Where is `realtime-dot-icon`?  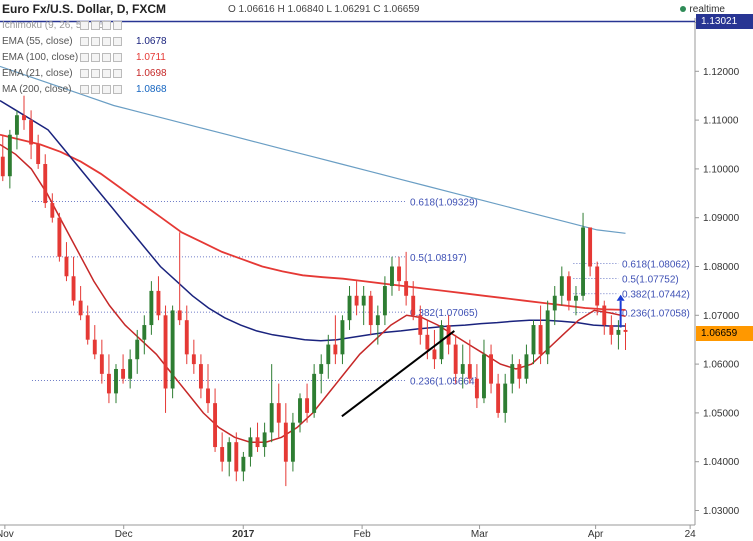 realtime-dot-icon is located at coordinates (683, 9).